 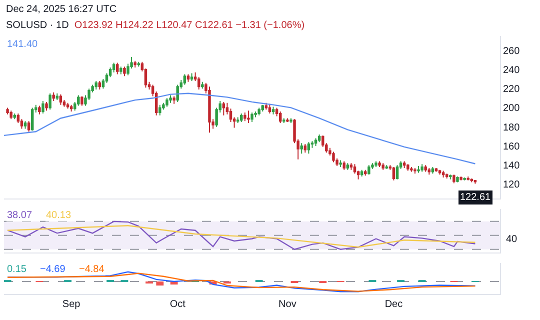 I want to click on text: Dec 24, 2025 16:27 UTC, so click(x=61, y=9).